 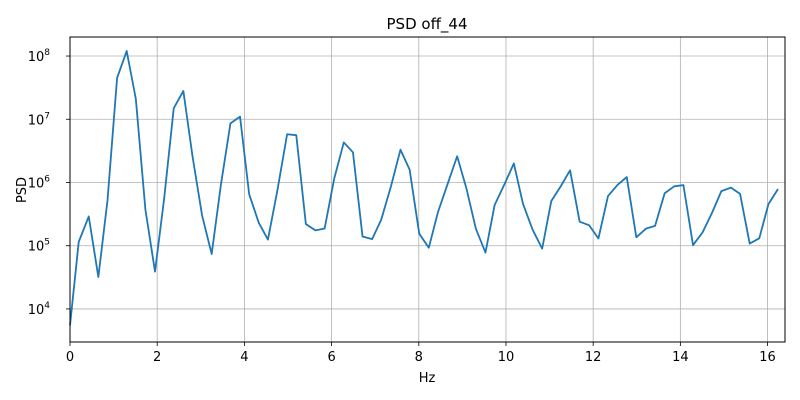 I want to click on x-tick-label: 6, so click(x=331, y=357).